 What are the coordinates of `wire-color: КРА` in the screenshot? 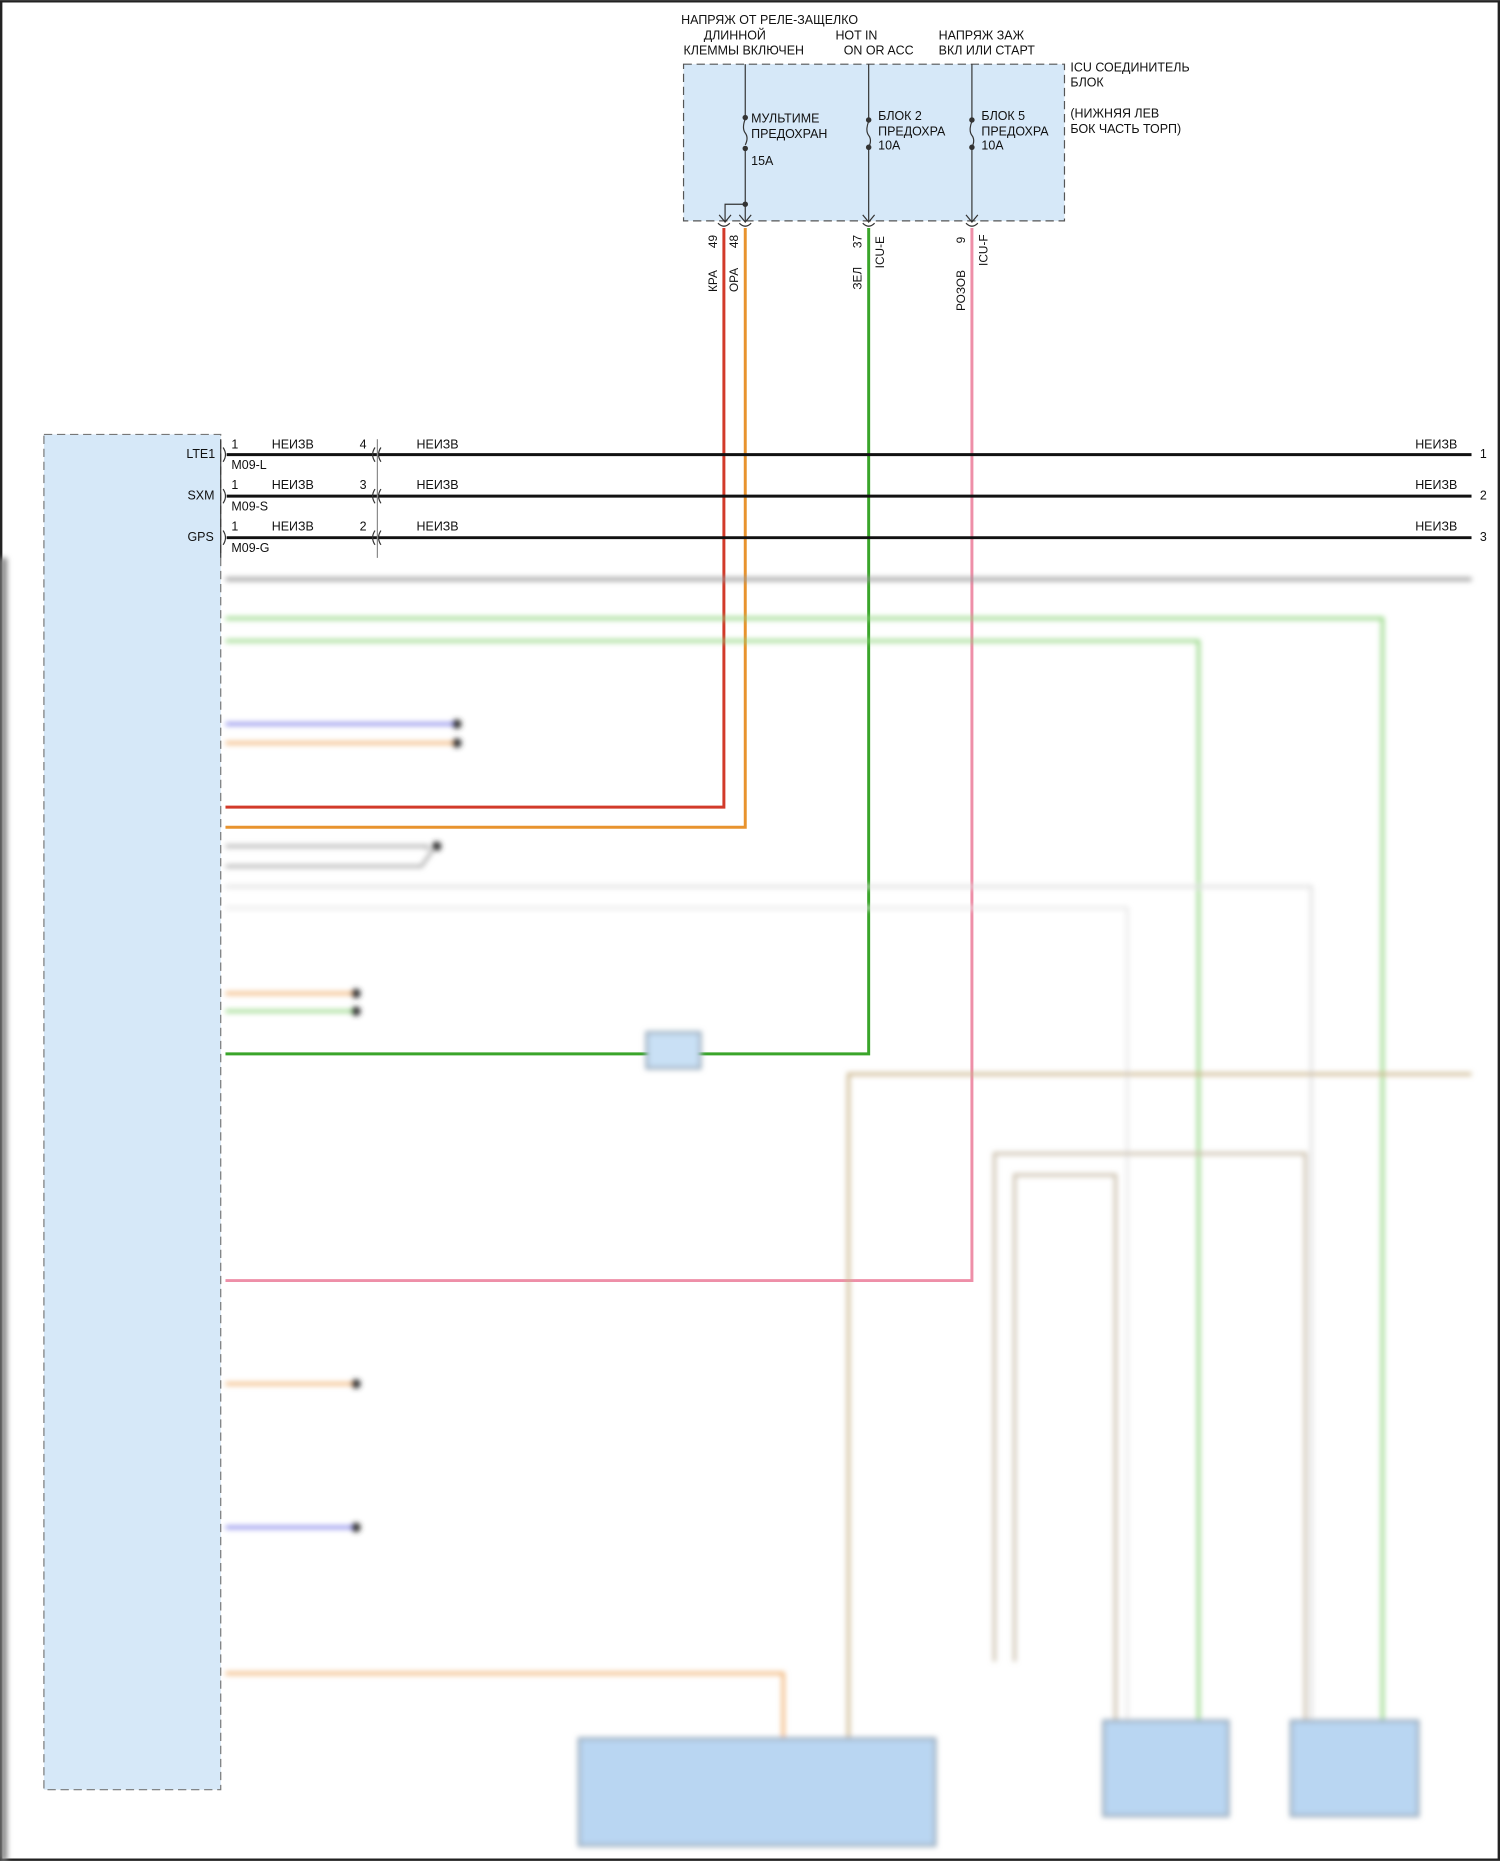 It's located at (713, 281).